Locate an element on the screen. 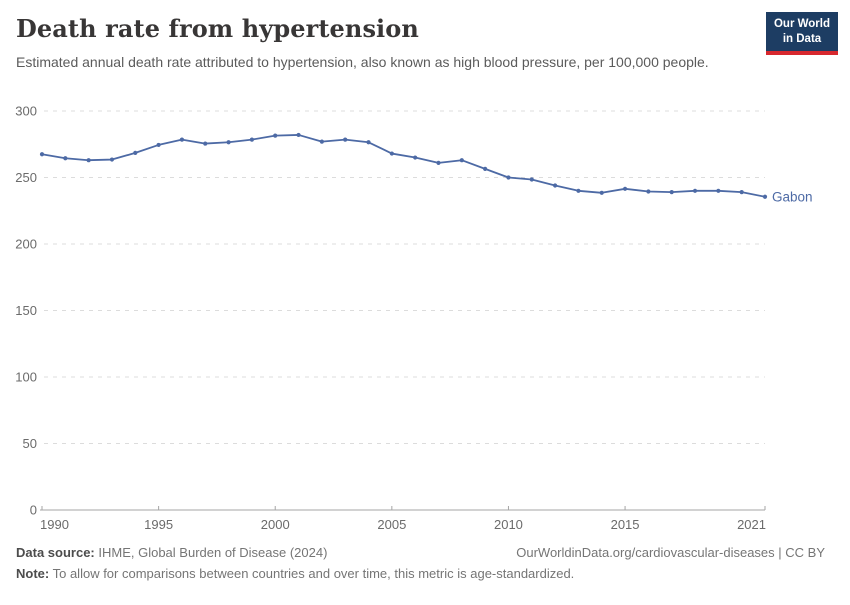  y-tick-label: 100 is located at coordinates (26, 377).